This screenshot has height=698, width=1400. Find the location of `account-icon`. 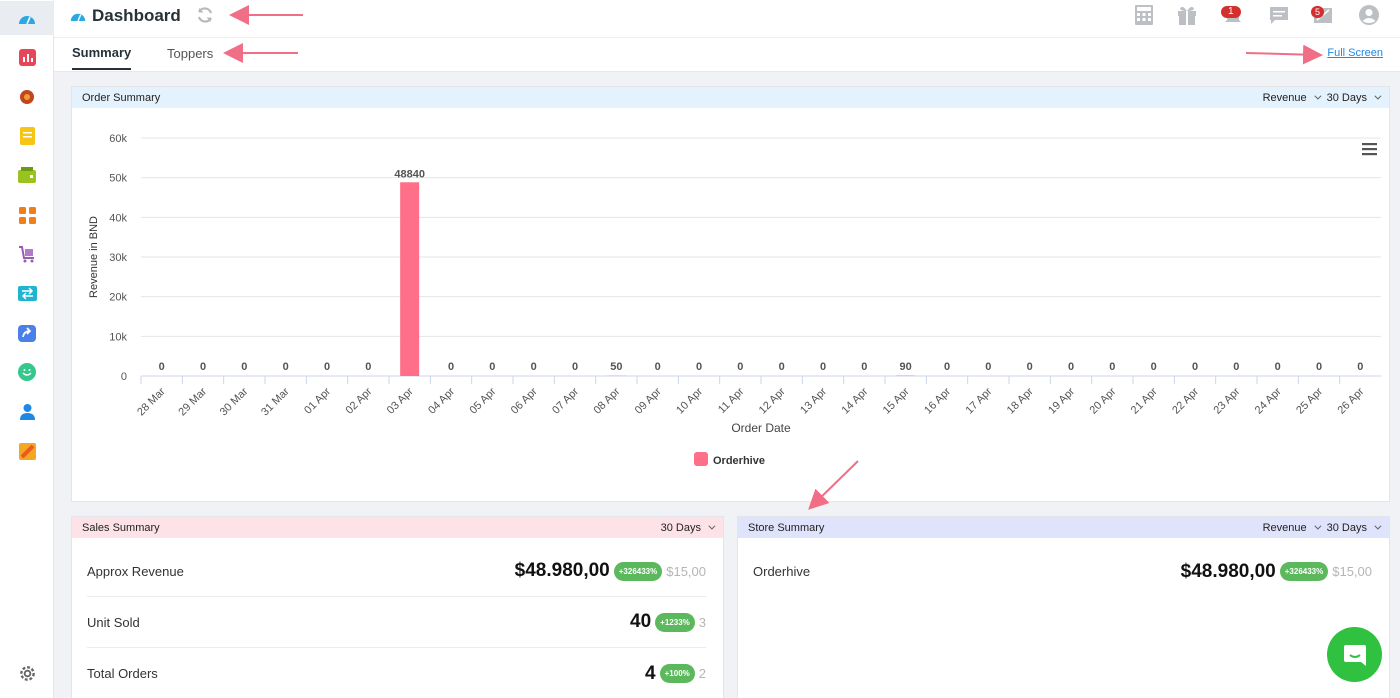

account-icon is located at coordinates (1369, 15).